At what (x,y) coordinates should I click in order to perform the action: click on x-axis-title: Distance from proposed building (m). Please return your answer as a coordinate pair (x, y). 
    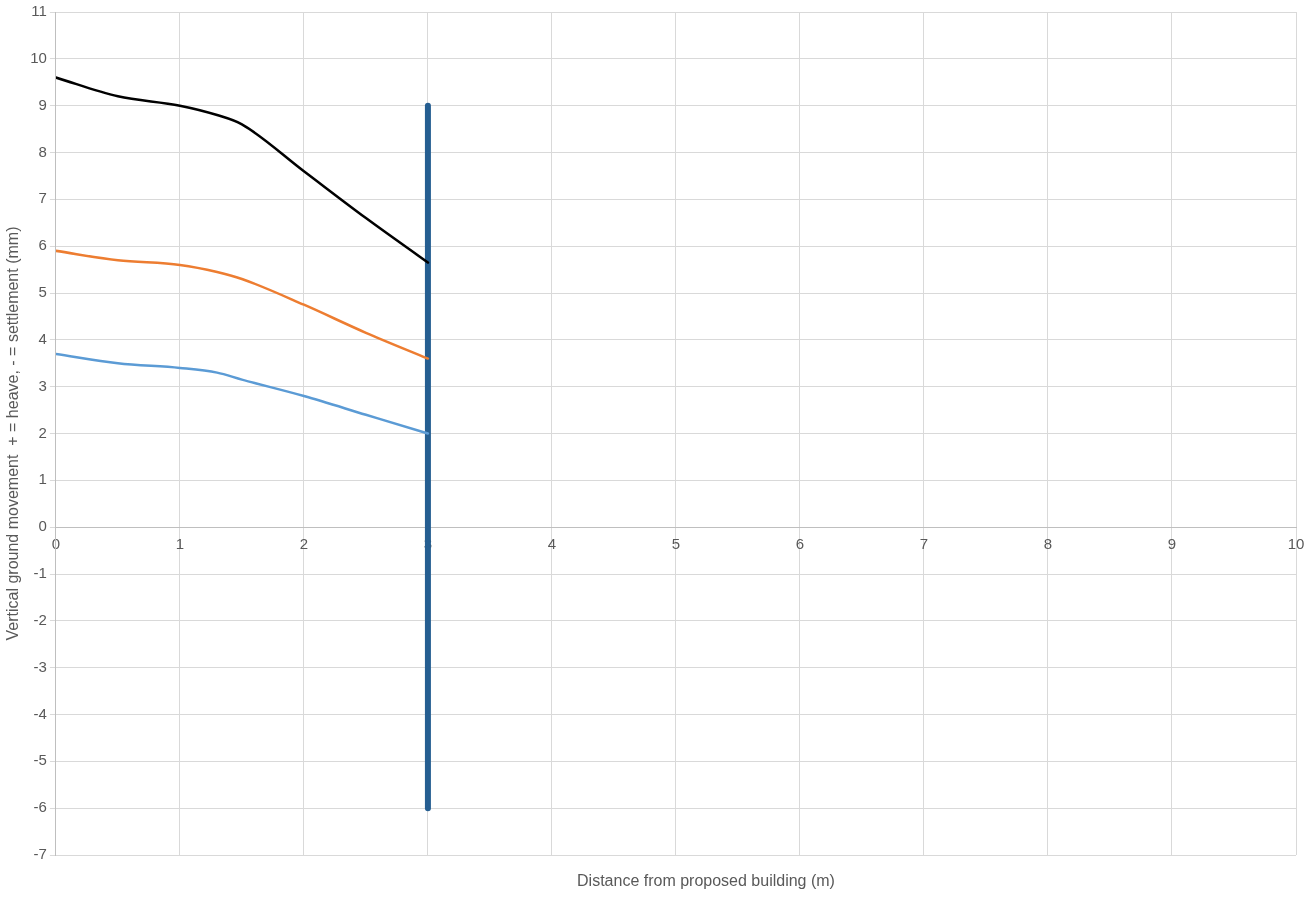
    Looking at the image, I should click on (706, 881).